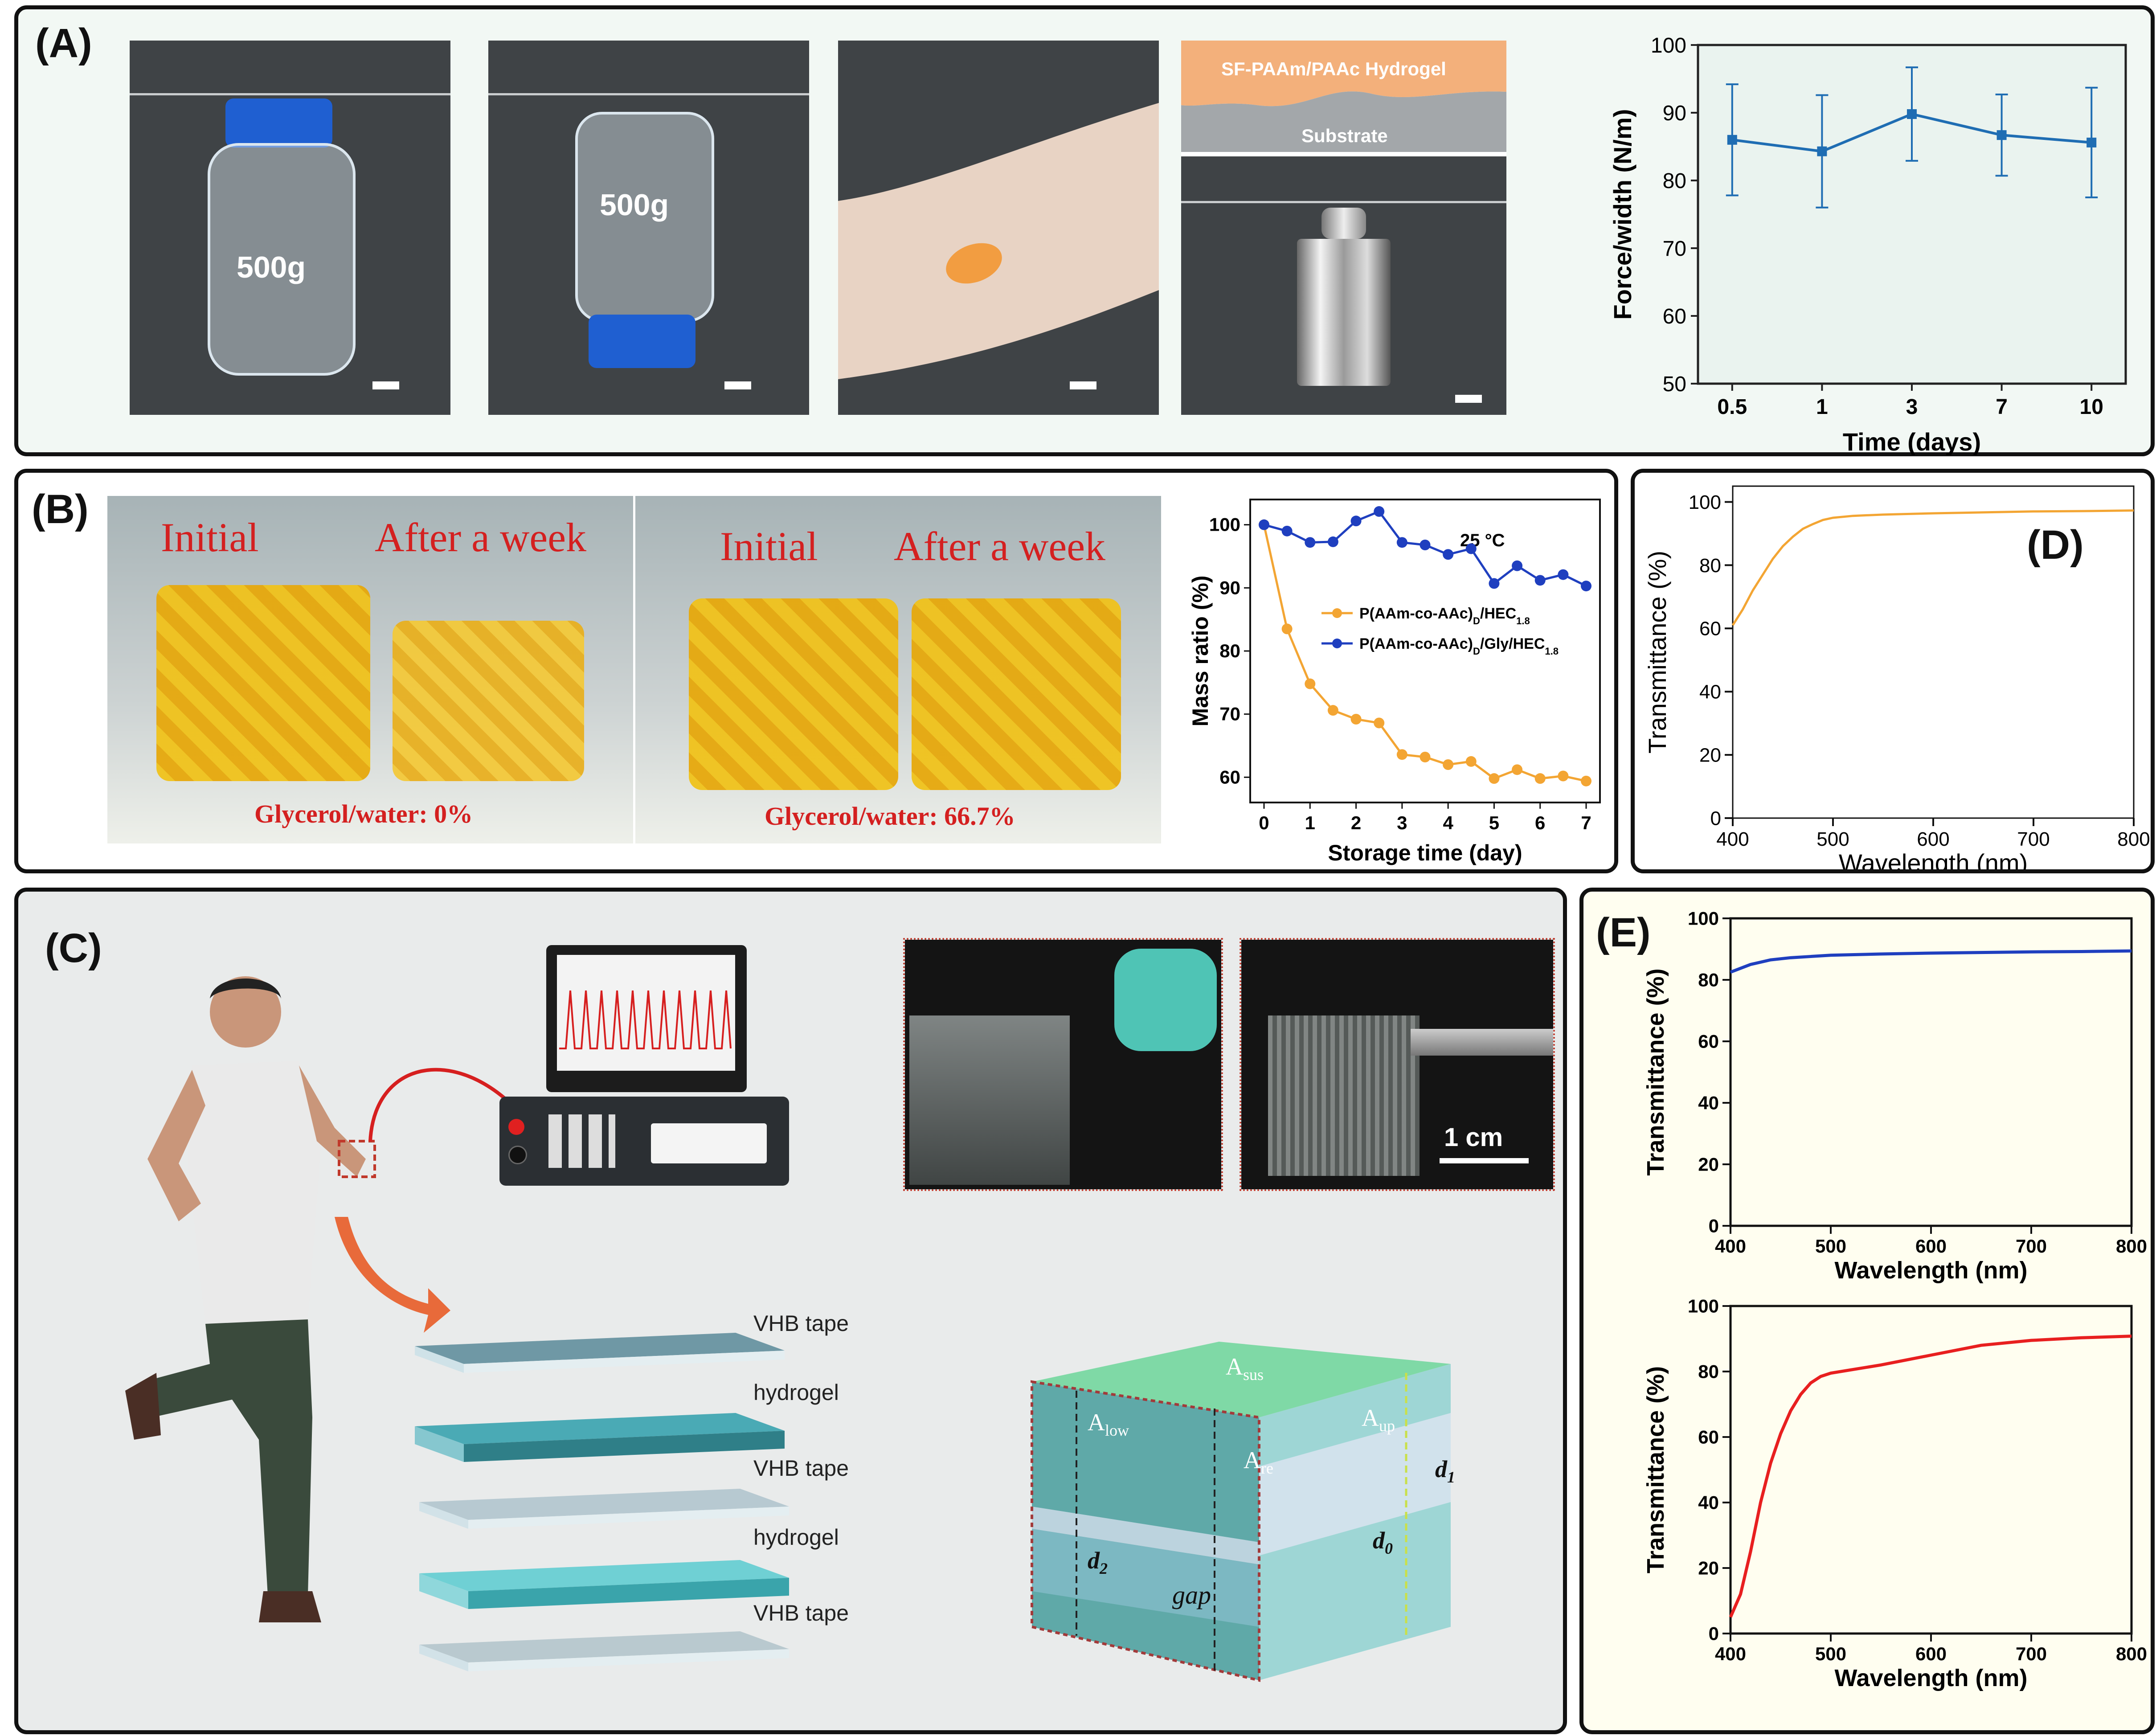 The width and height of the screenshot is (2156, 1736). I want to click on bottle-weight-label: 500g, so click(634, 205).